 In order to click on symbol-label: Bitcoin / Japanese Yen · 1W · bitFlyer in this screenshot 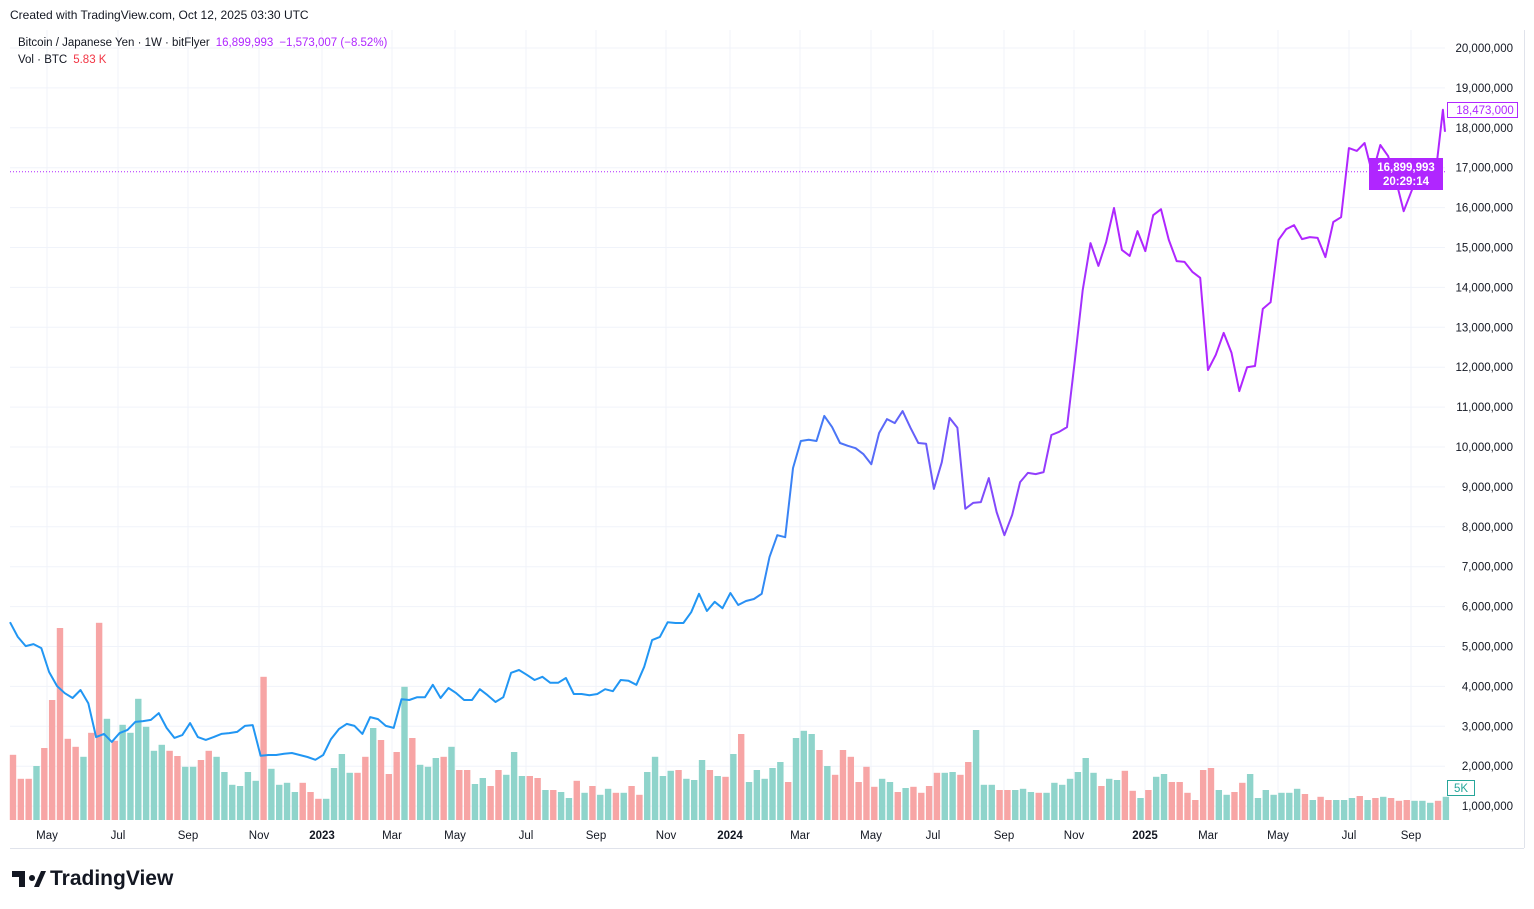, I will do `click(114, 43)`.